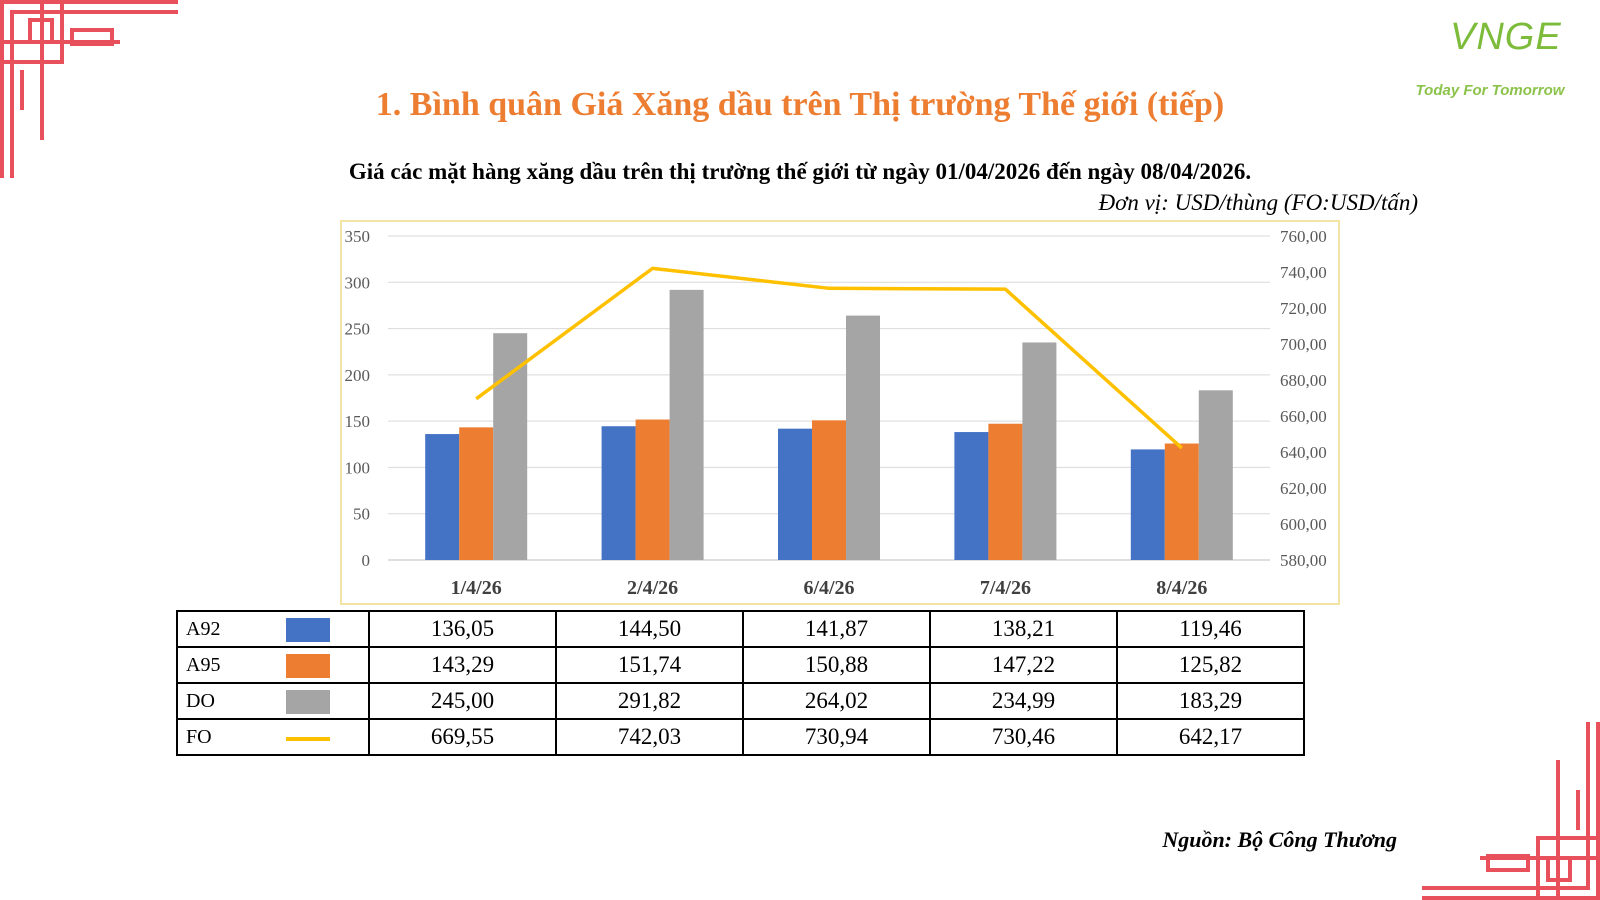  What do you see at coordinates (476, 588) in the screenshot?
I see `x-tick-label: 1/4/26` at bounding box center [476, 588].